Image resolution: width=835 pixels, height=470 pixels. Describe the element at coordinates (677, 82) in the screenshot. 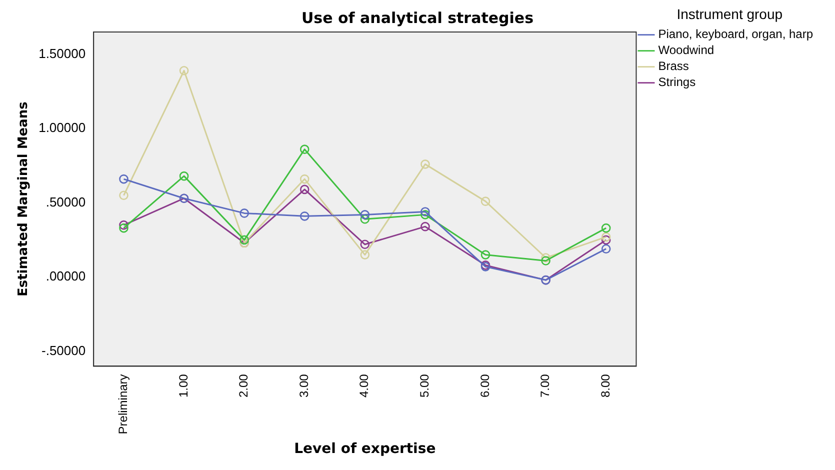

I see `legend-label: Strings` at that location.